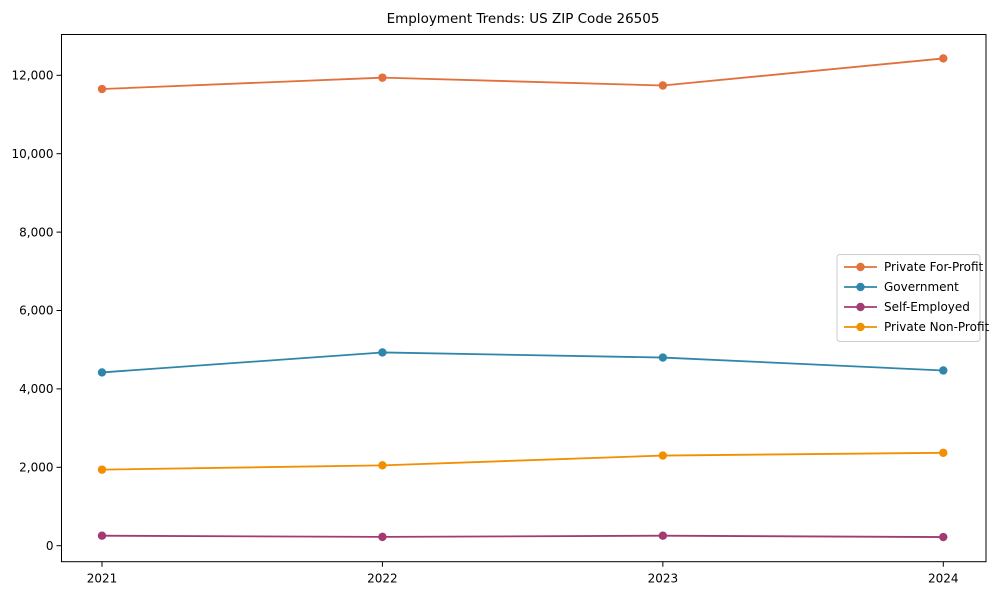 The image size is (1000, 600). Describe the element at coordinates (382, 579) in the screenshot. I see `x-axis-tick-label: 2022` at that location.